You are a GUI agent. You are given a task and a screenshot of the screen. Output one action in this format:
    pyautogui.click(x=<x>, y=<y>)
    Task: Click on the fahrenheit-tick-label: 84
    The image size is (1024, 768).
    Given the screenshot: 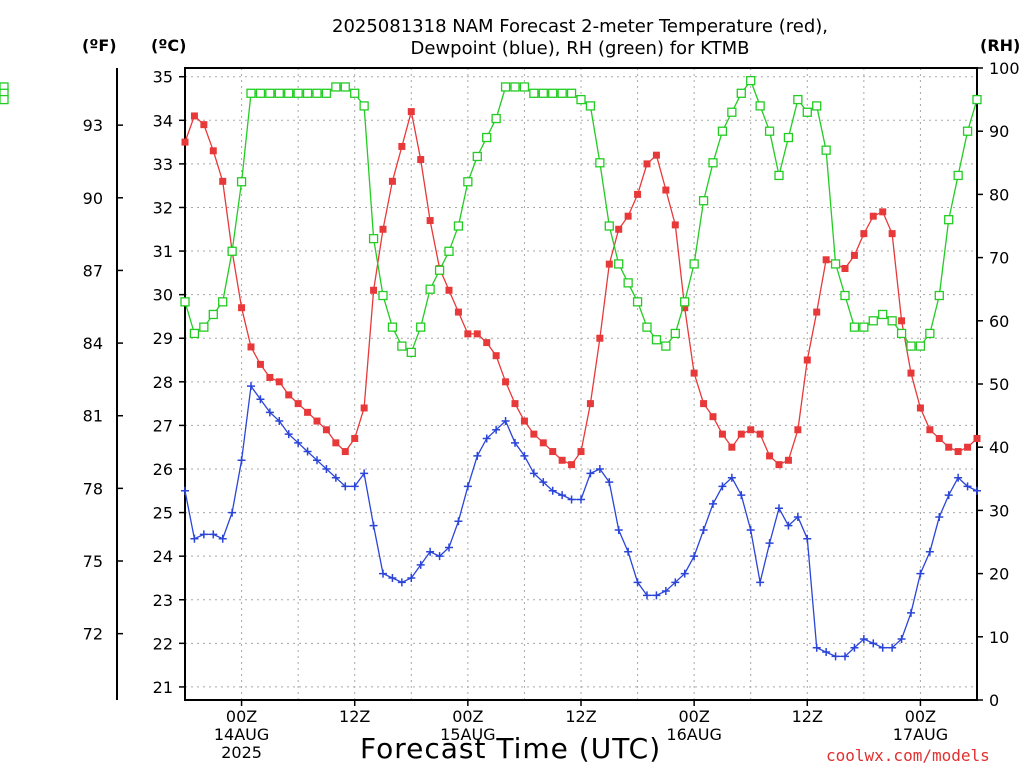 What is the action you would take?
    pyautogui.click(x=93, y=343)
    